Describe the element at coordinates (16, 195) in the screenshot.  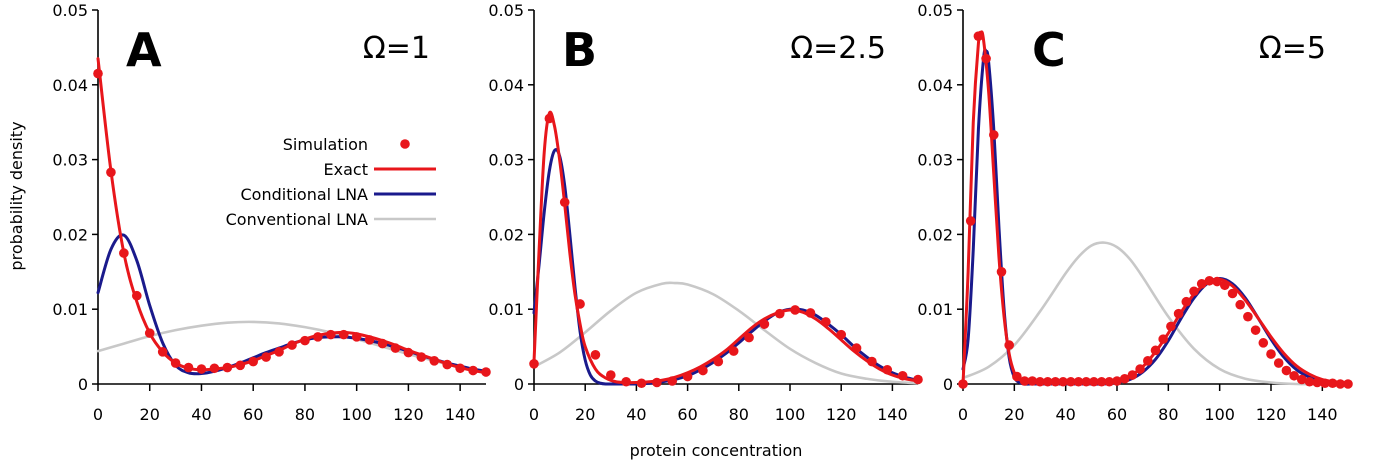
I see `y-axis-title: probability density` at that location.